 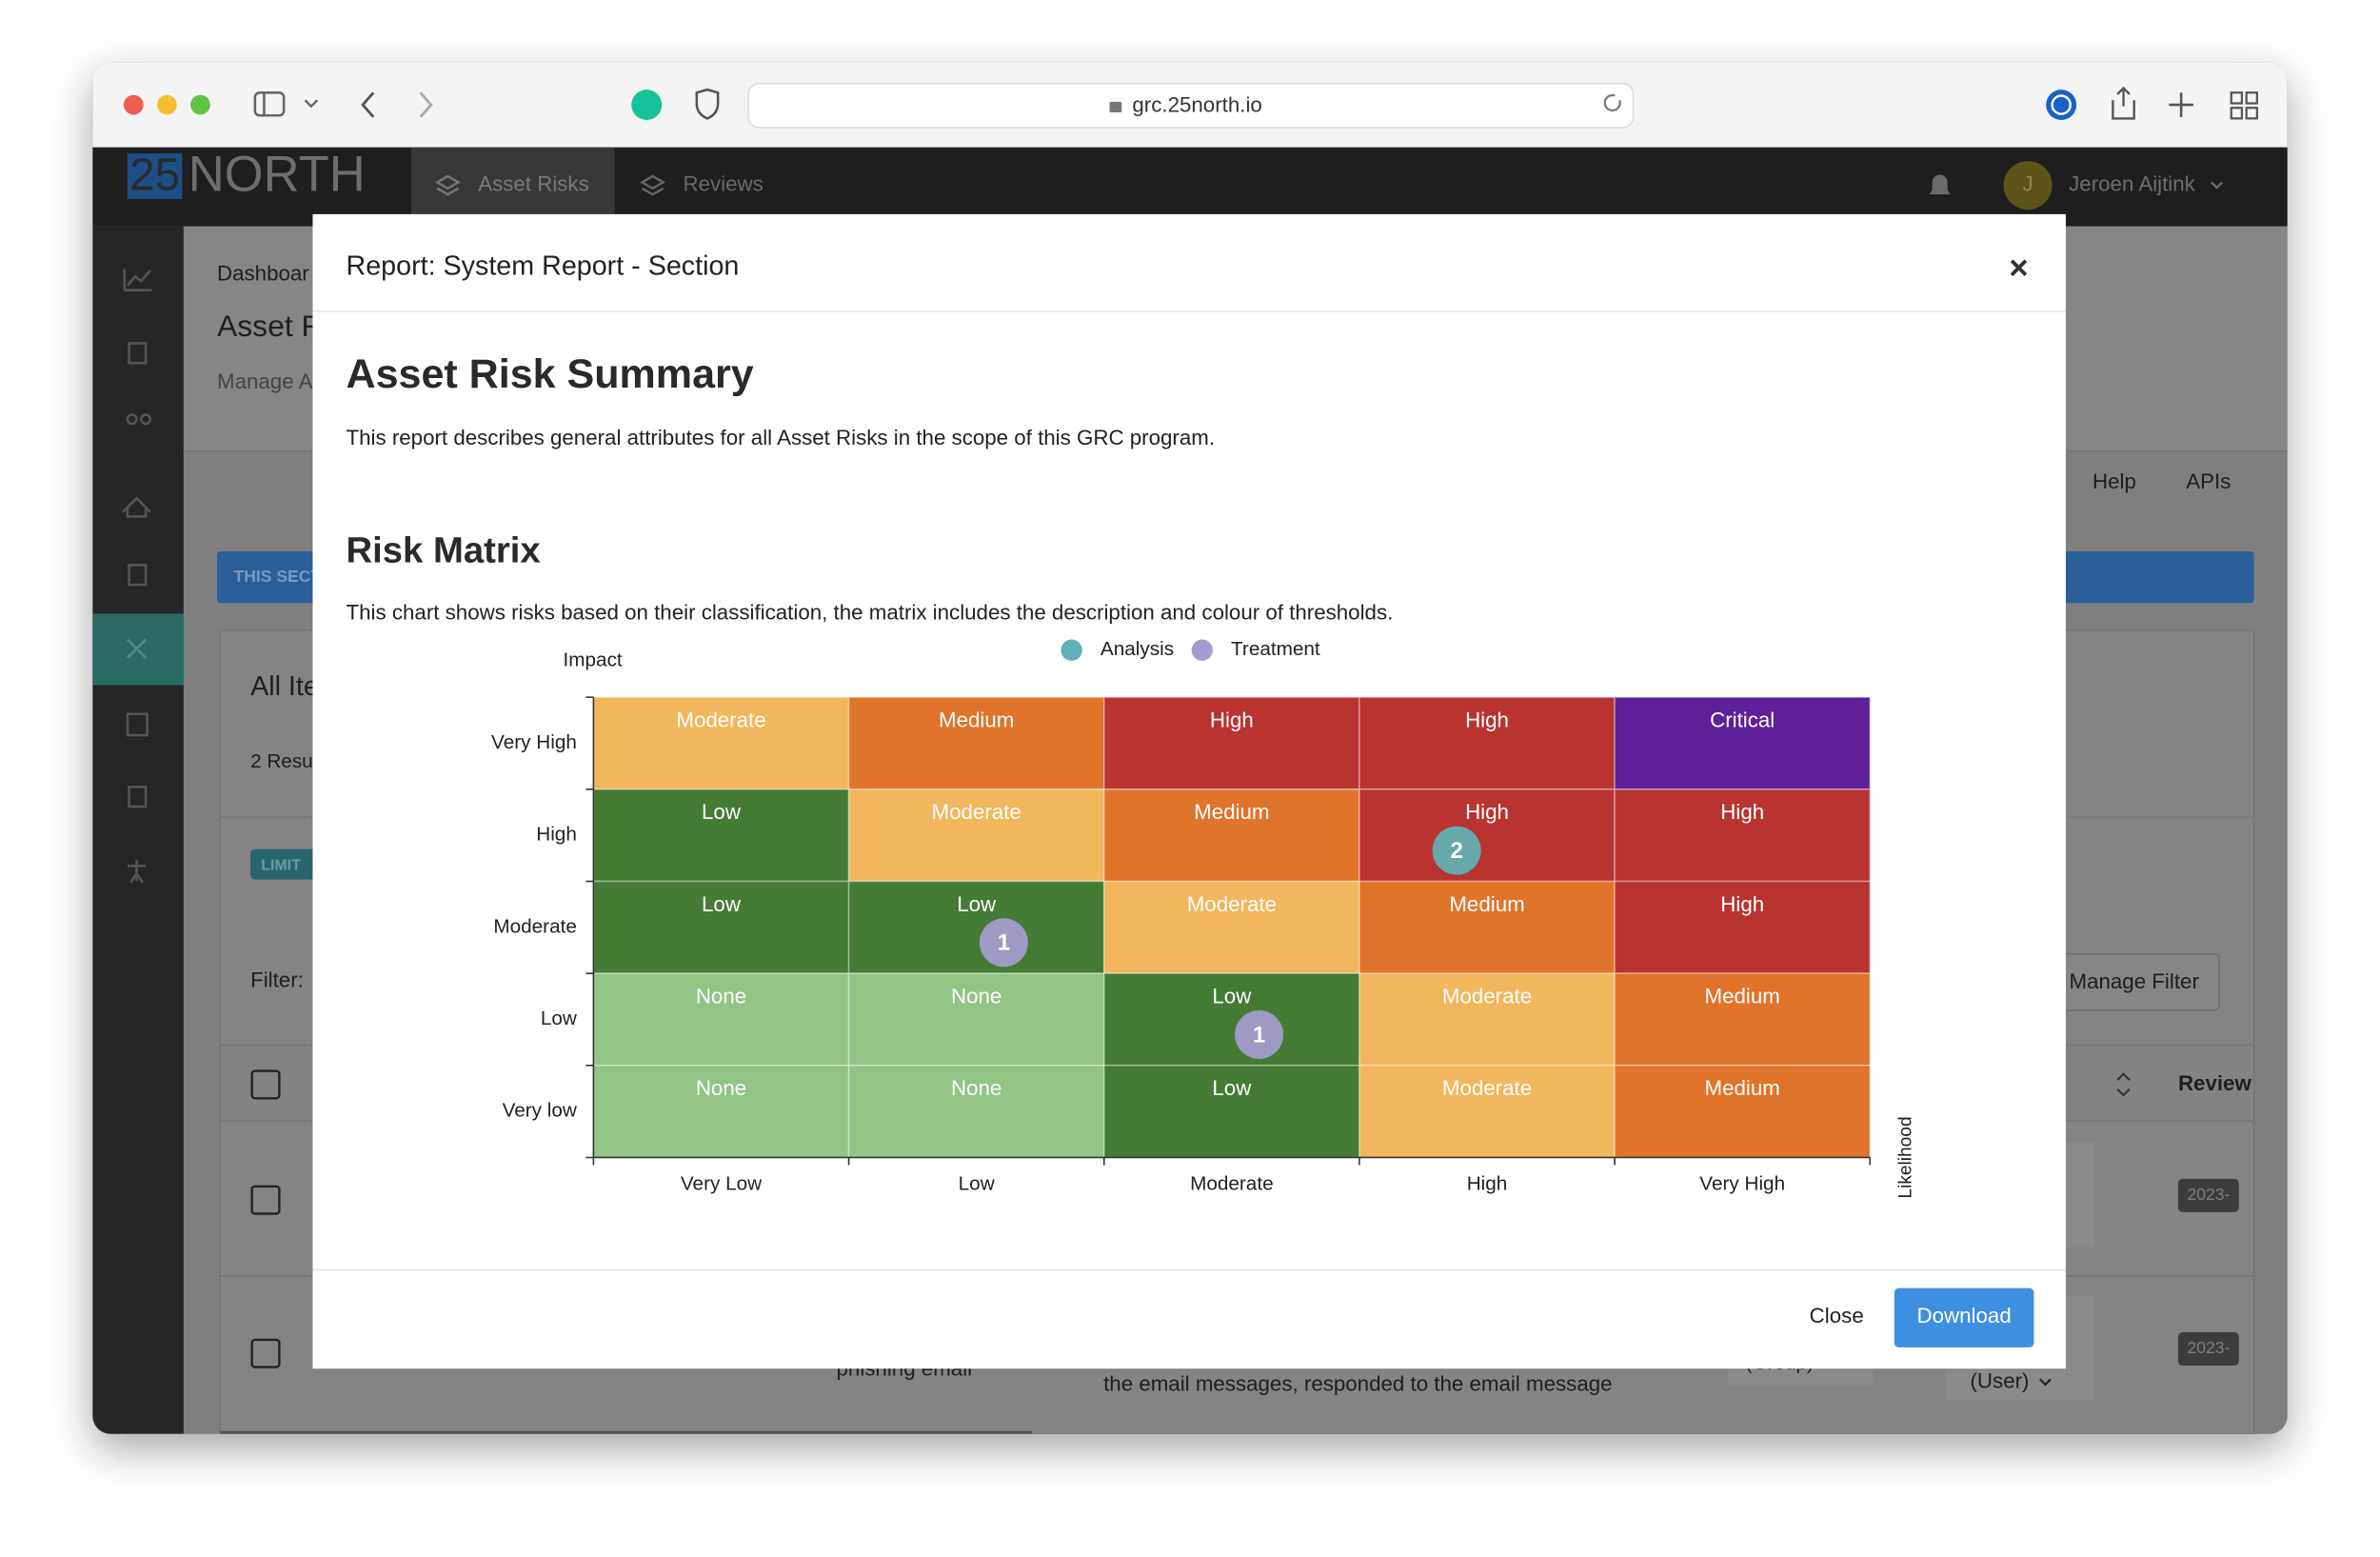 I want to click on address-bar, so click(x=1191, y=105).